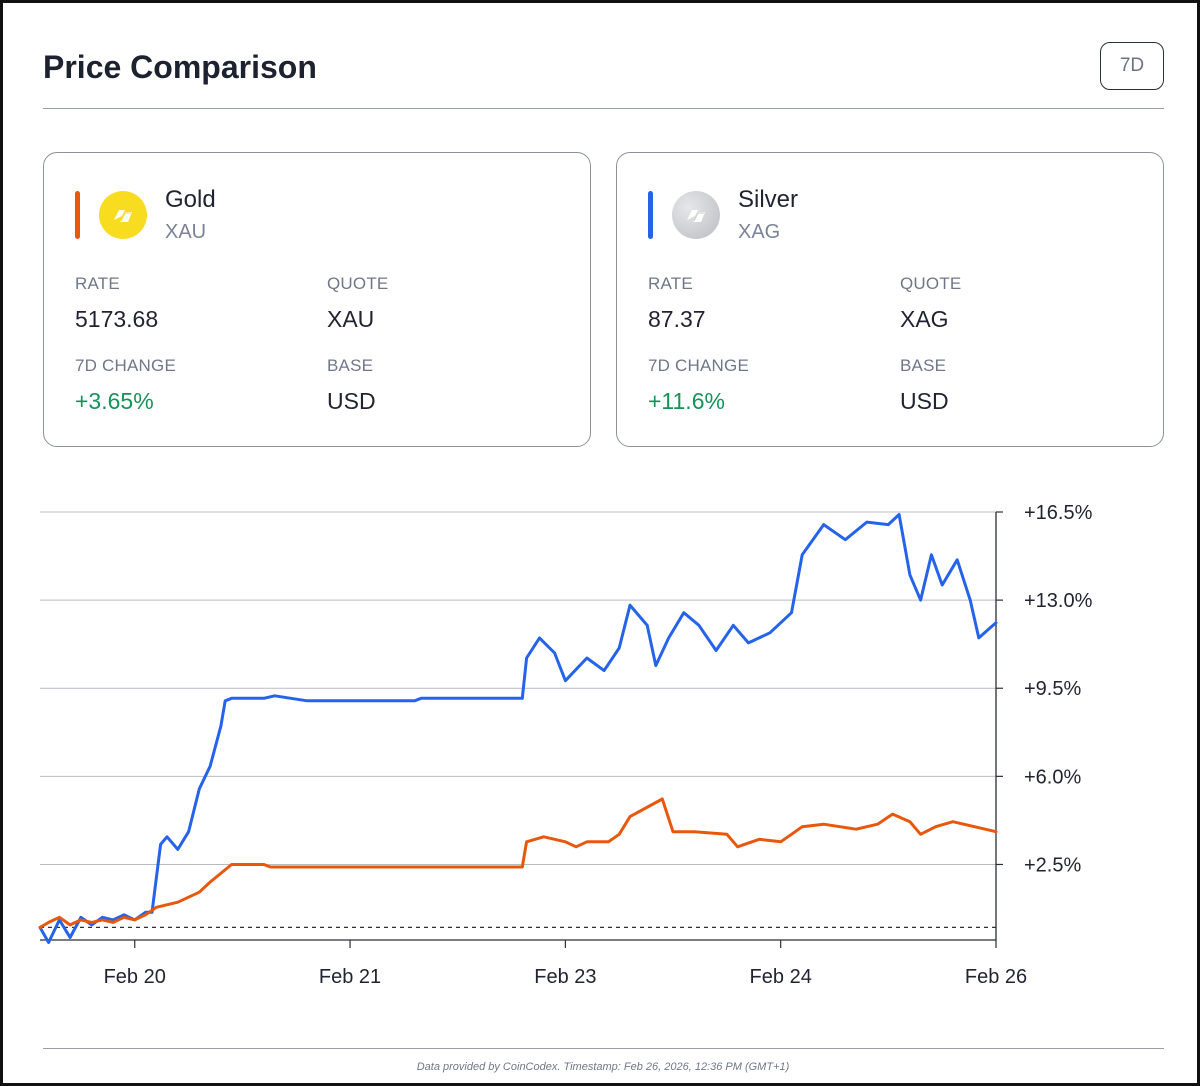 Image resolution: width=1200 pixels, height=1086 pixels. Describe the element at coordinates (677, 319) in the screenshot. I see `rate-value: 87.37` at that location.